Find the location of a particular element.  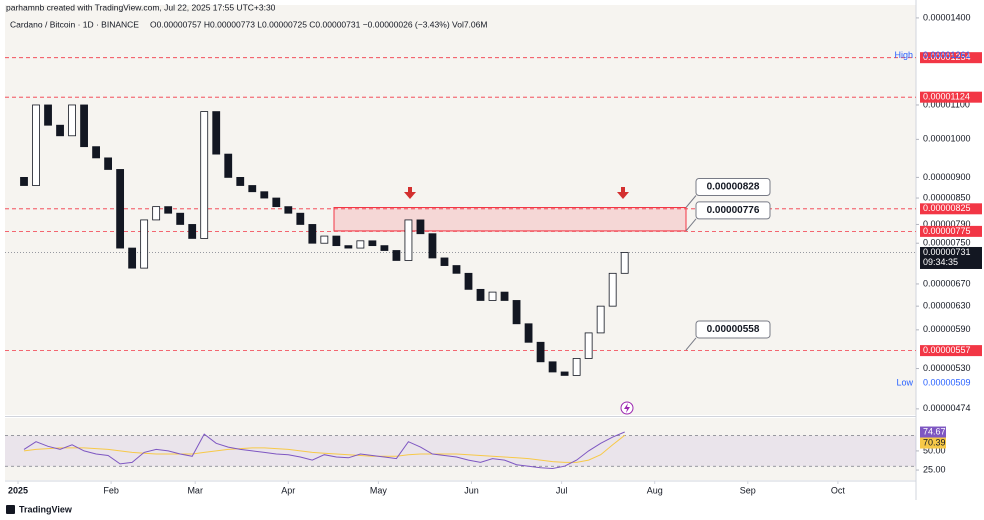

level-label: 0.00000775 is located at coordinates (947, 231).